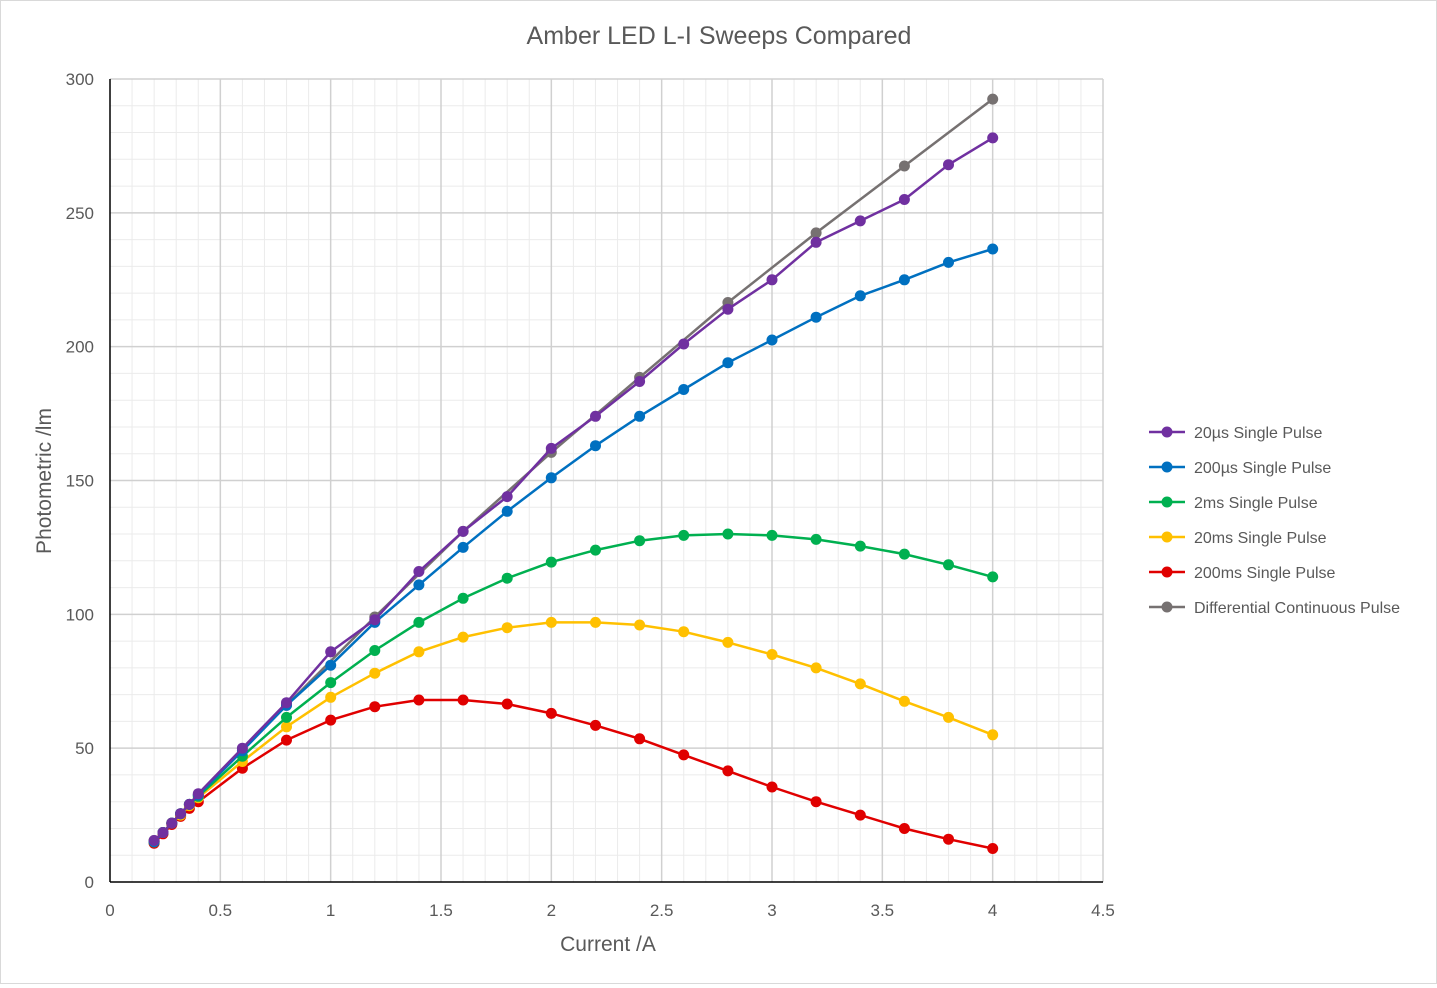 Image resolution: width=1437 pixels, height=988 pixels. What do you see at coordinates (44, 481) in the screenshot?
I see `y-axis-title: Photometric /lm` at bounding box center [44, 481].